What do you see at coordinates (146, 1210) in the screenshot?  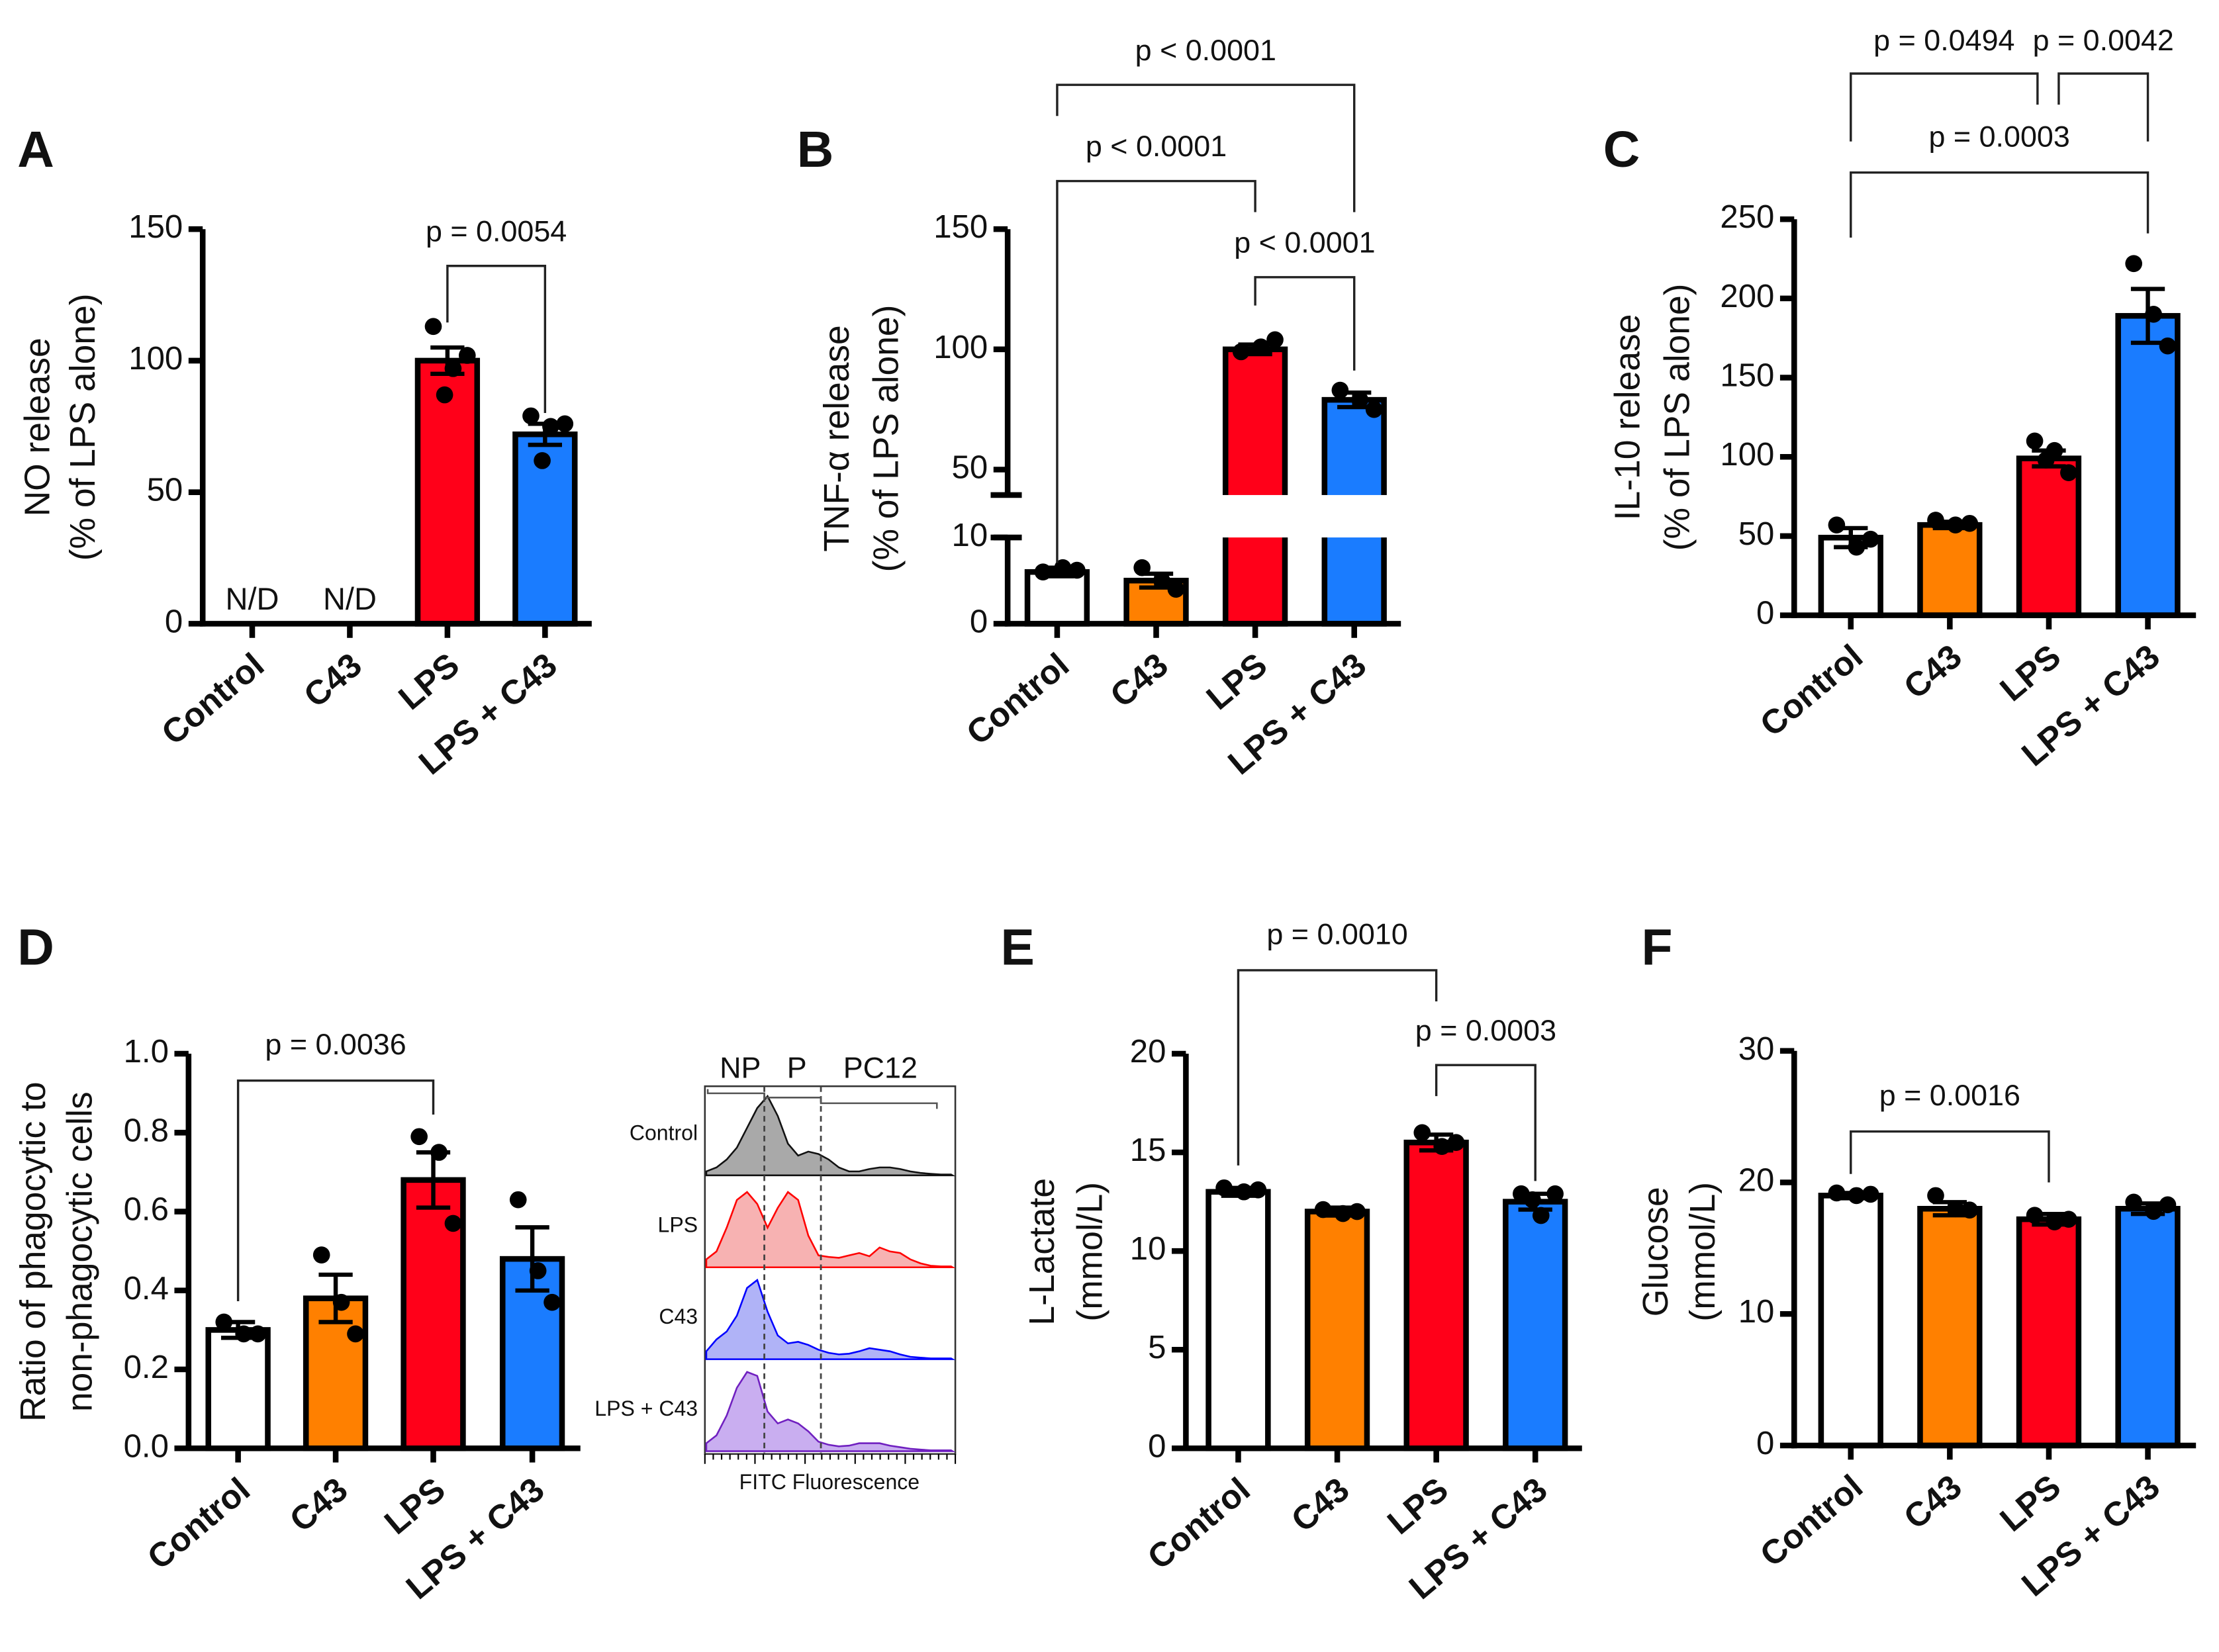 I see `y-tick-label: 0.6` at bounding box center [146, 1210].